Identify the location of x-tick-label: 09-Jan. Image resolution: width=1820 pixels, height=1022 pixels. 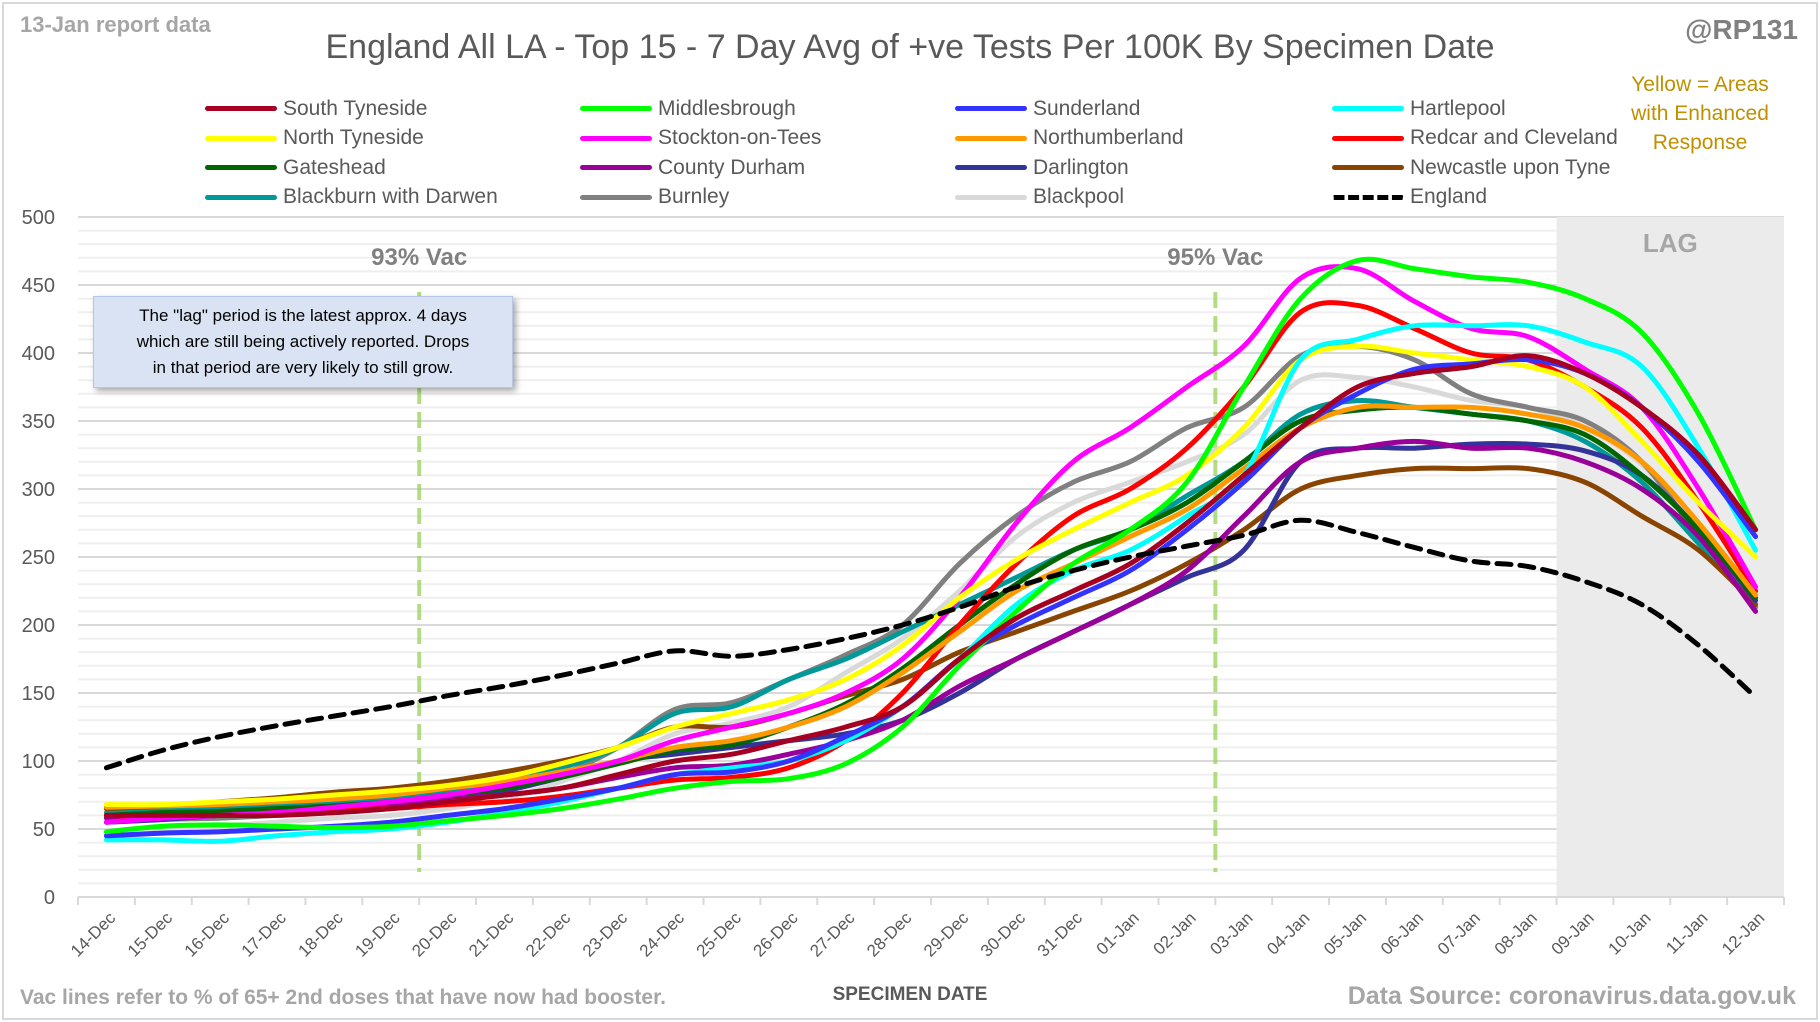
(1573, 933).